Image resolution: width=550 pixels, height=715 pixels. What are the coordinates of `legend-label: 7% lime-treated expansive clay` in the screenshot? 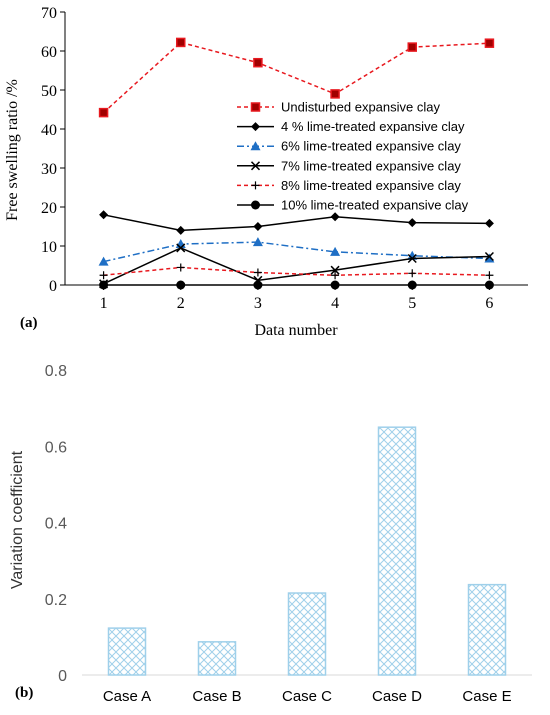 It's located at (371, 165).